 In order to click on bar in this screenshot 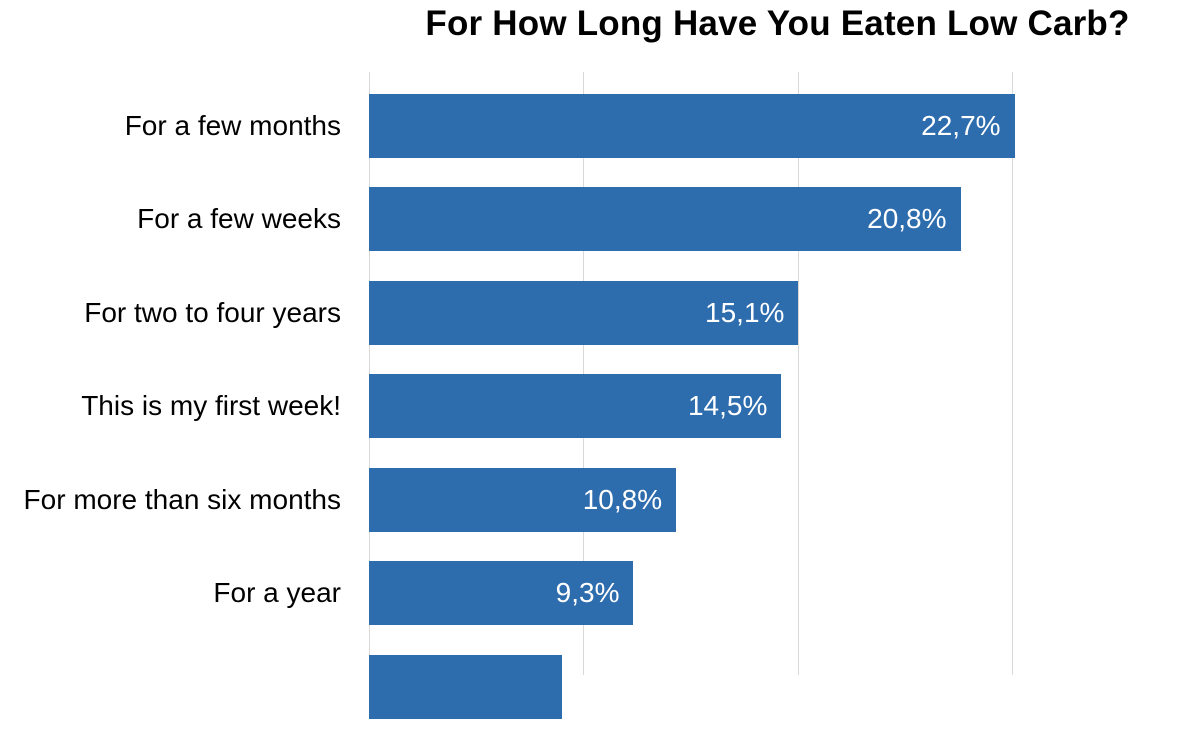, I will do `click(466, 686)`.